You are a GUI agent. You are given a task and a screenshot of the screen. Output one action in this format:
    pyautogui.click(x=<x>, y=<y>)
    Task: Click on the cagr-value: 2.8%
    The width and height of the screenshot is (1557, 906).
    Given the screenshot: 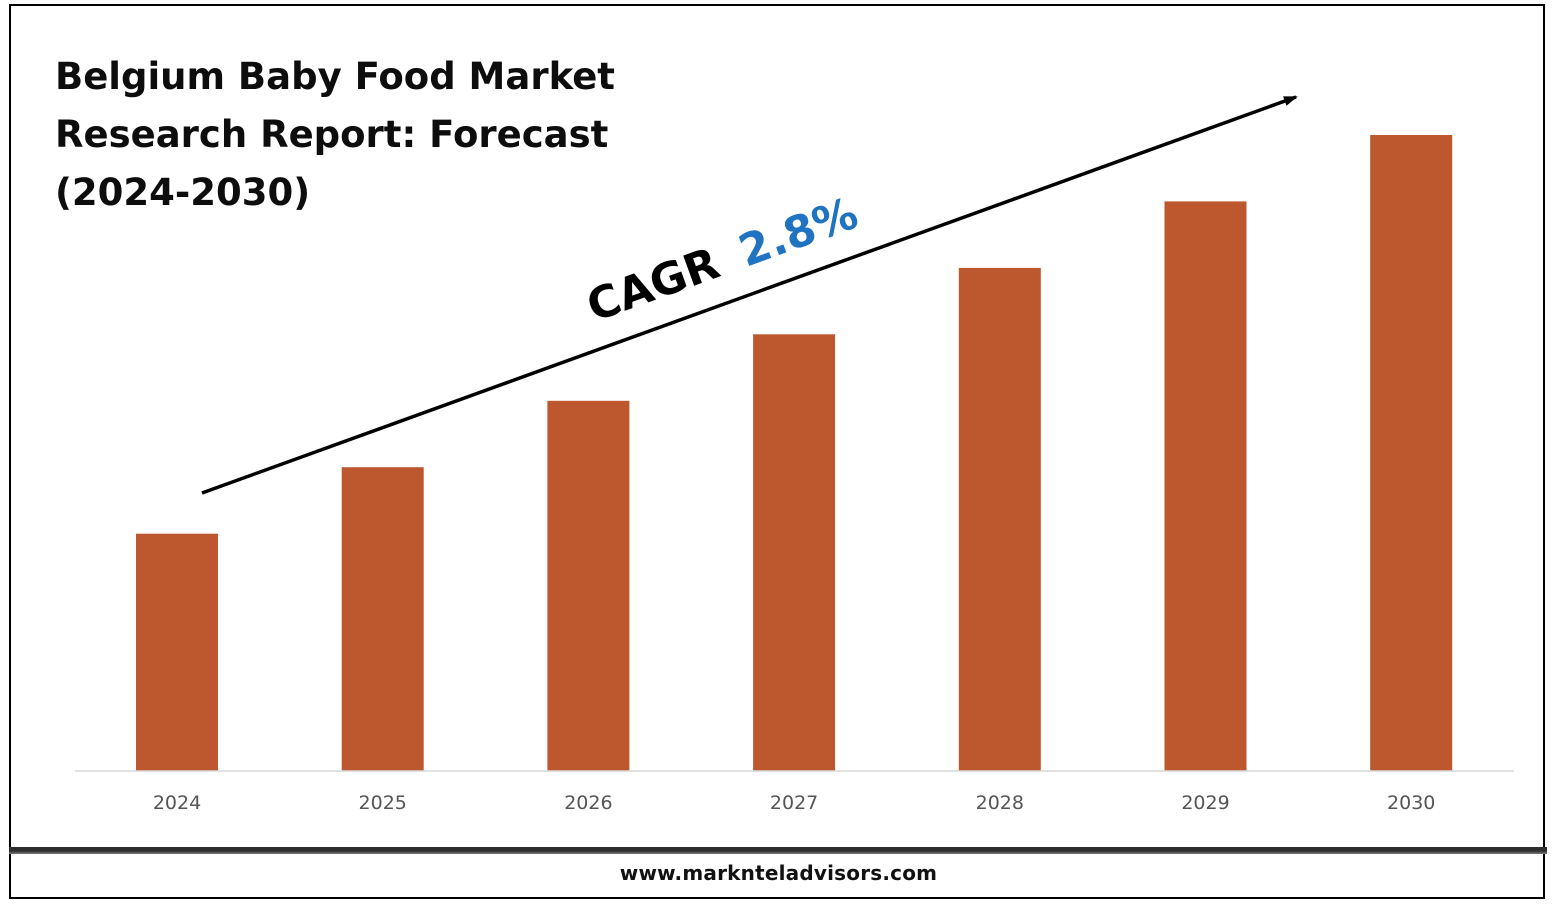 What is the action you would take?
    pyautogui.click(x=798, y=232)
    